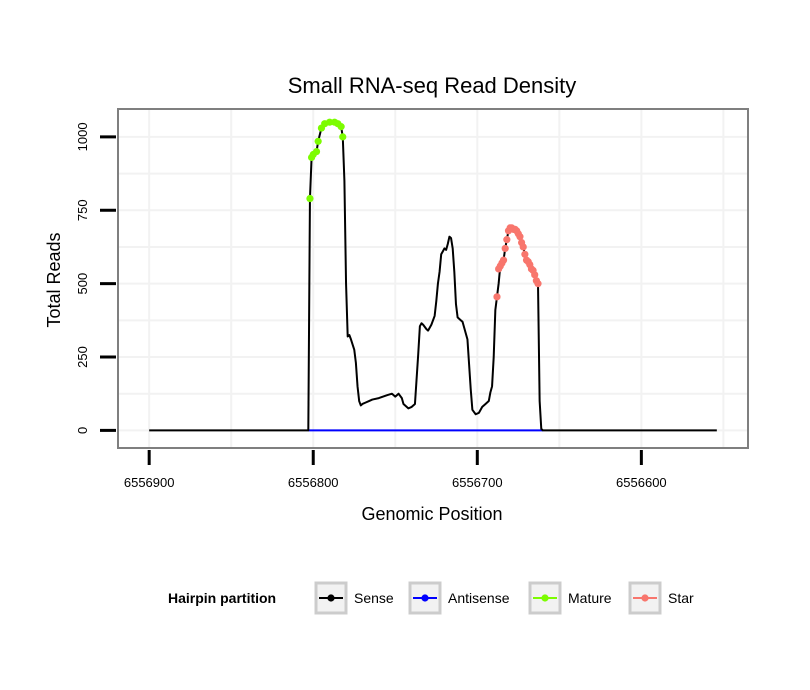 The width and height of the screenshot is (810, 690). I want to click on chart-title: Small RNA-seq Read Density, so click(432, 85).